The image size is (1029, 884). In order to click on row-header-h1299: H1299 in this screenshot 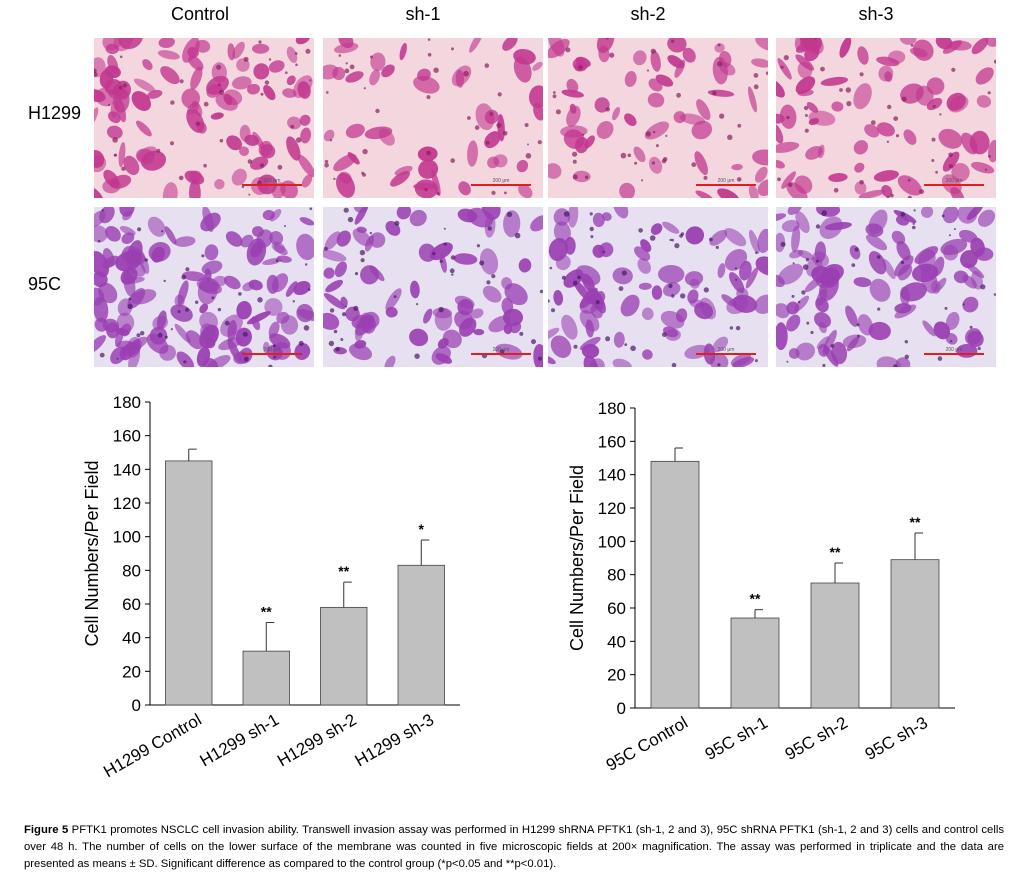, I will do `click(55, 113)`.